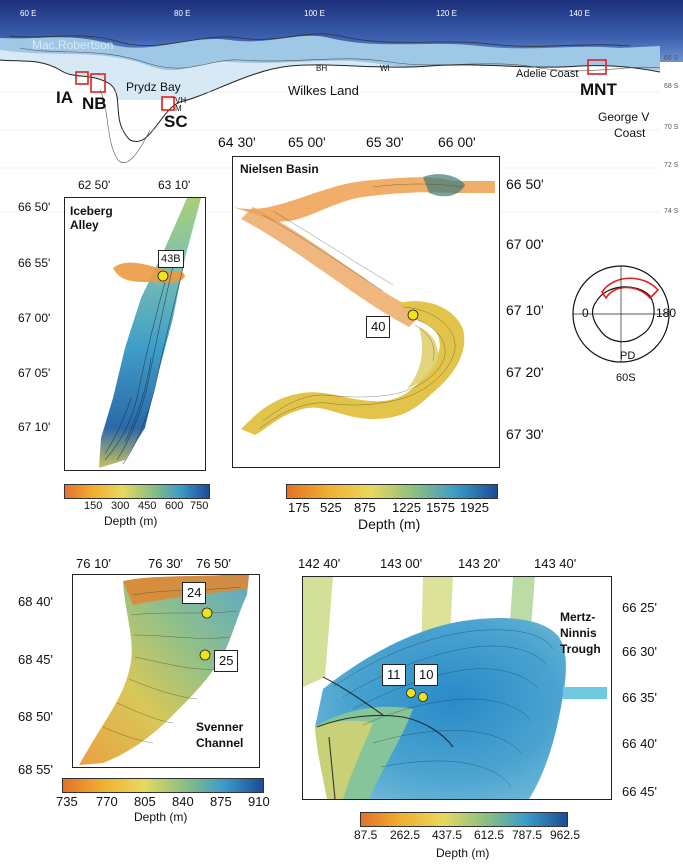  Describe the element at coordinates (585, 313) in the screenshot. I see `globe-lon-0: 0` at that location.